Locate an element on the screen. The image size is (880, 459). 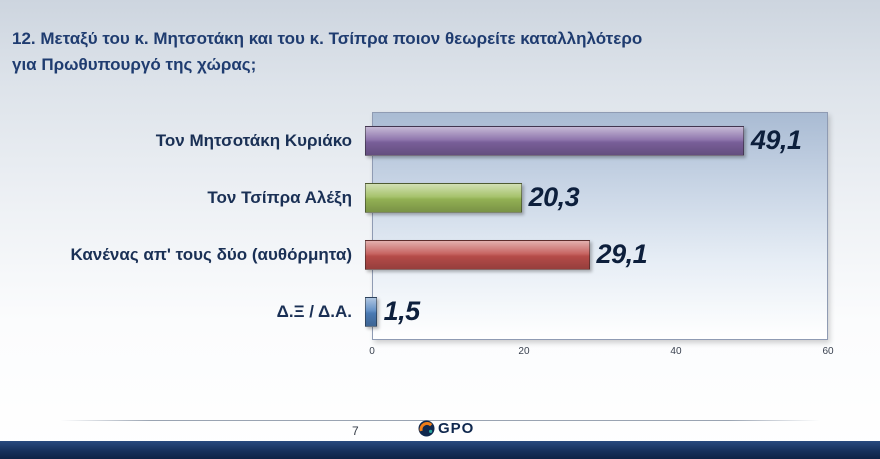
page-number: 7 is located at coordinates (355, 431).